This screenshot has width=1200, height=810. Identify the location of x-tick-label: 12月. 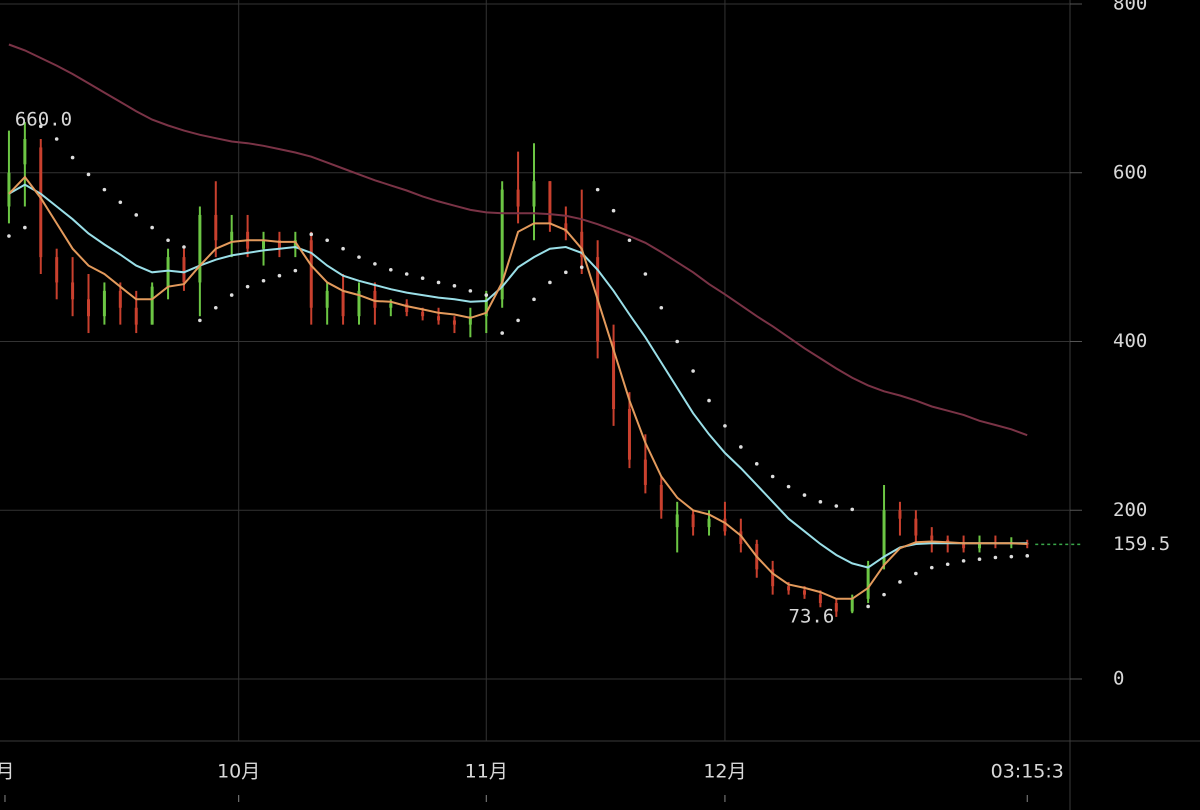
(724, 772).